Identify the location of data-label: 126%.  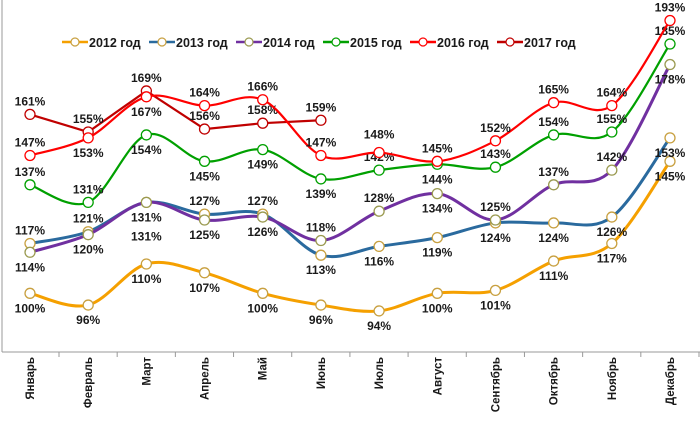
(611, 232).